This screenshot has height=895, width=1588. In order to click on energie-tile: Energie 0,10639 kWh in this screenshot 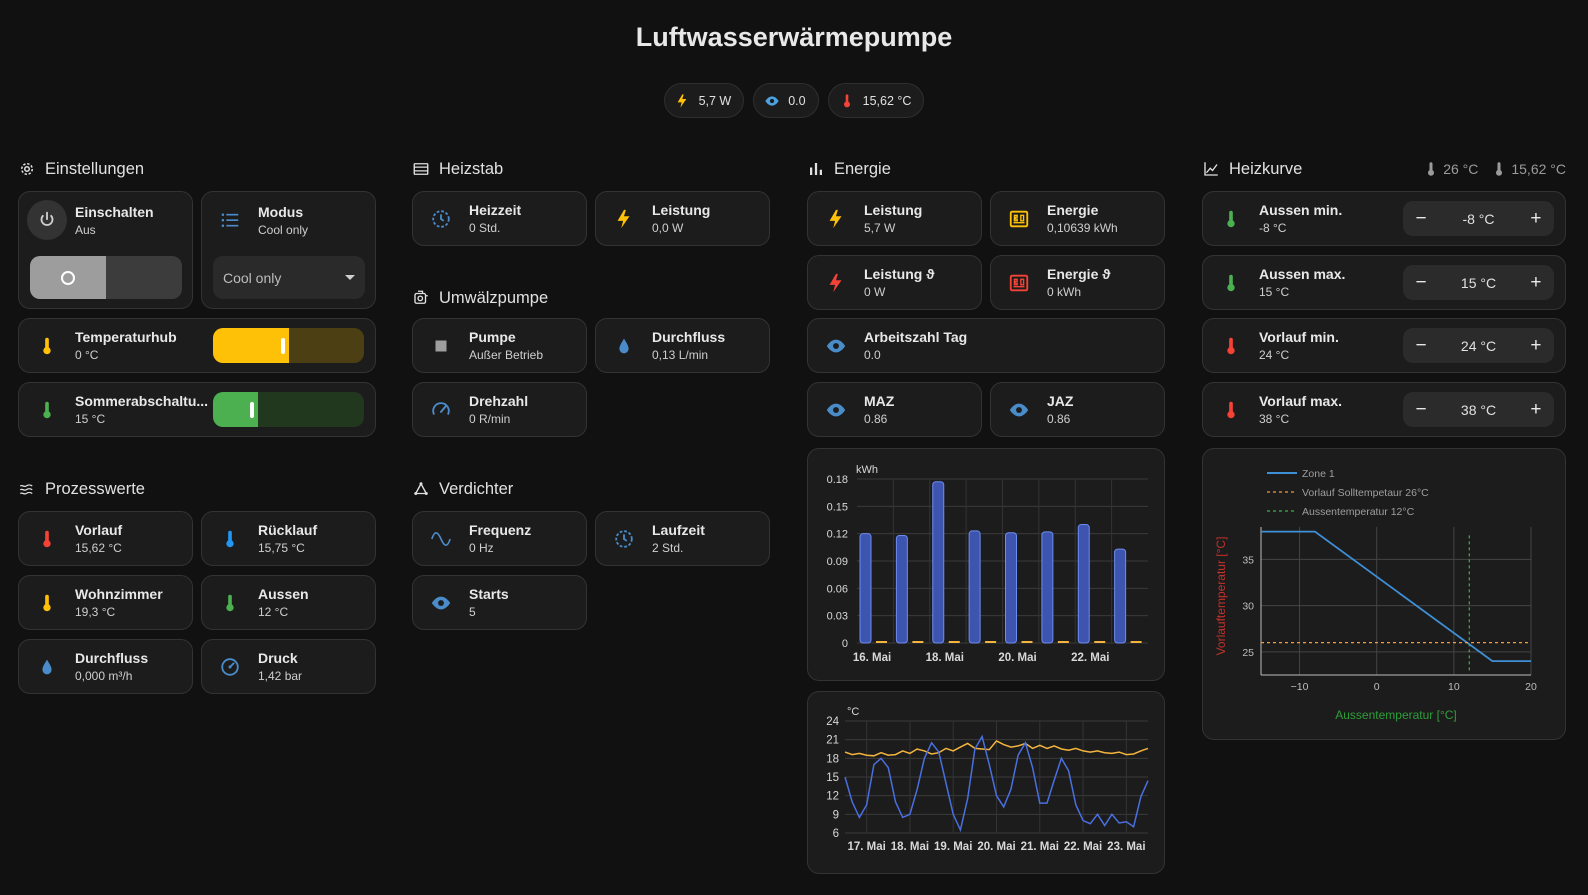, I will do `click(1077, 218)`.